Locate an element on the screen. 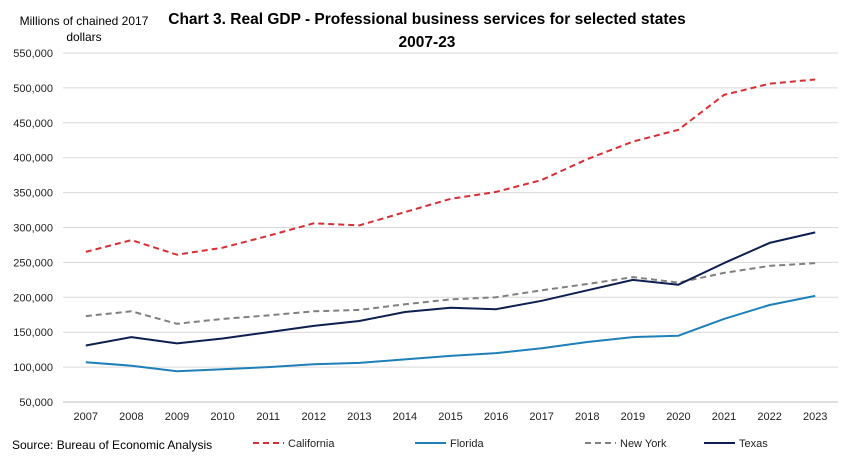 The height and width of the screenshot is (466, 854). y-tick-label: 350,000 is located at coordinates (33, 194).